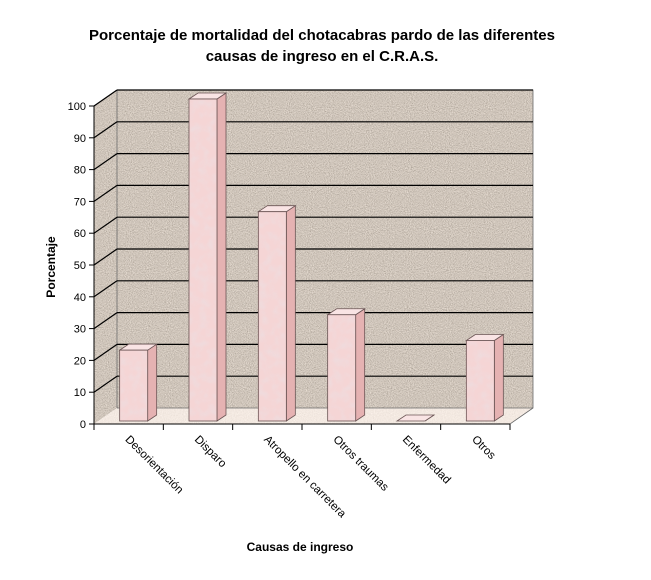 The height and width of the screenshot is (580, 651). Describe the element at coordinates (322, 56) in the screenshot. I see `chart-title-line-2: causas de ingreso en el C.R.A.S.` at that location.